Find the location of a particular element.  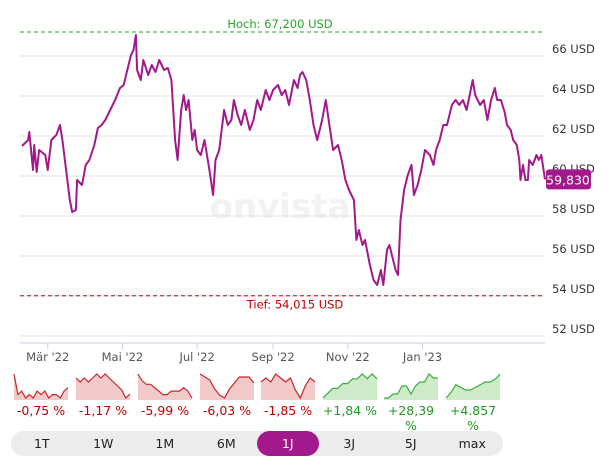

y-tick-label: 52 USD is located at coordinates (573, 329).